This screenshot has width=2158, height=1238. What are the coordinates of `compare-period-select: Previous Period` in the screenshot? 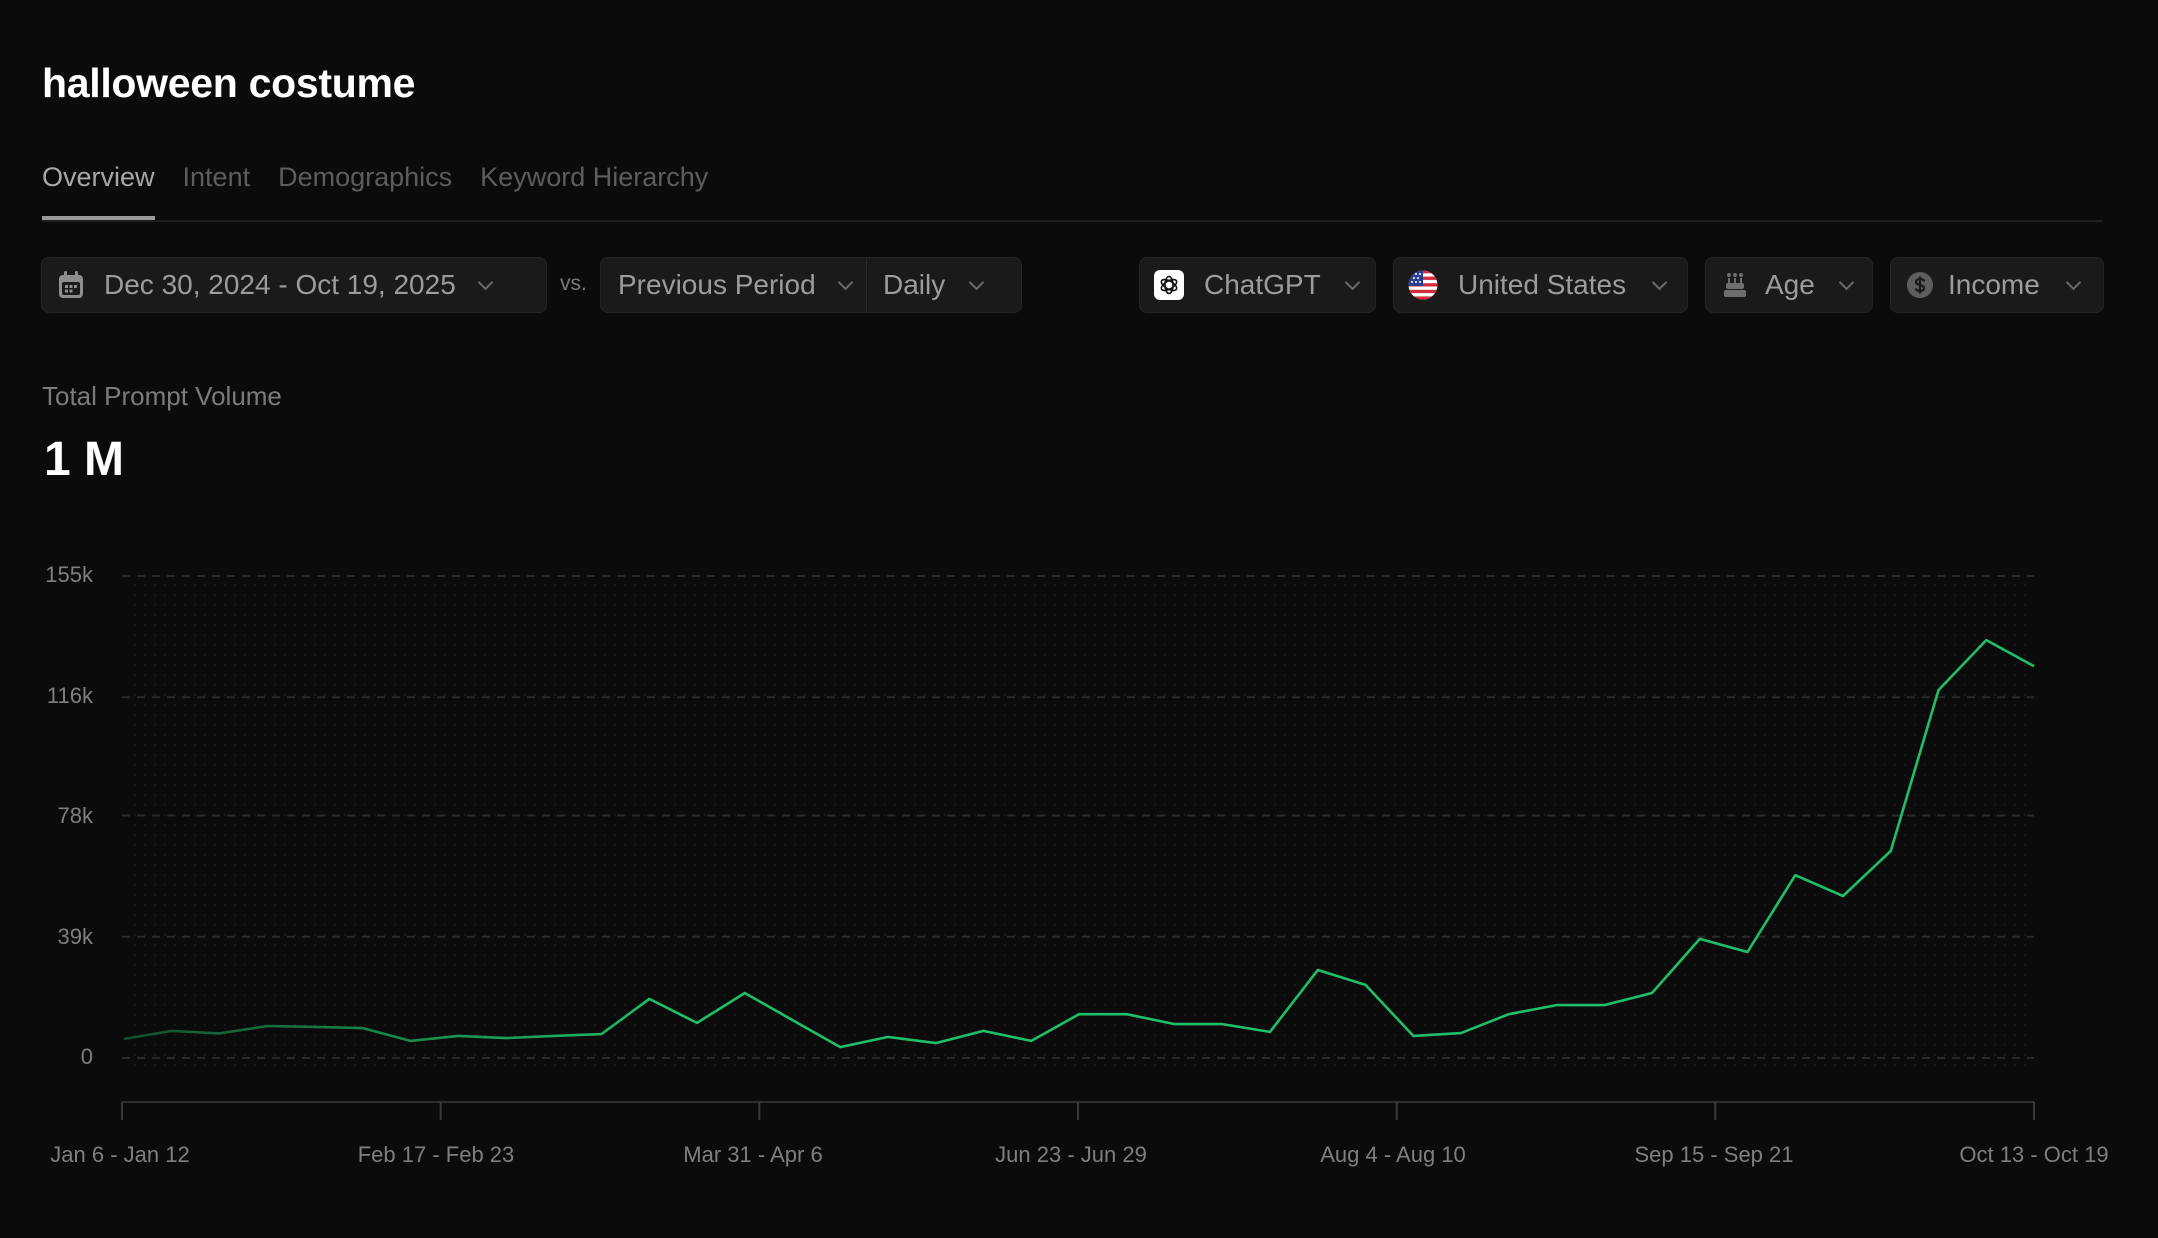 It's located at (733, 285).